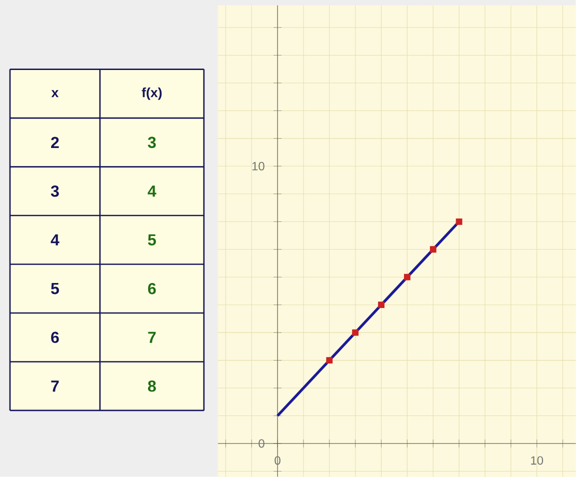 Image resolution: width=576 pixels, height=477 pixels. Describe the element at coordinates (152, 386) in the screenshot. I see `text: 8` at that location.